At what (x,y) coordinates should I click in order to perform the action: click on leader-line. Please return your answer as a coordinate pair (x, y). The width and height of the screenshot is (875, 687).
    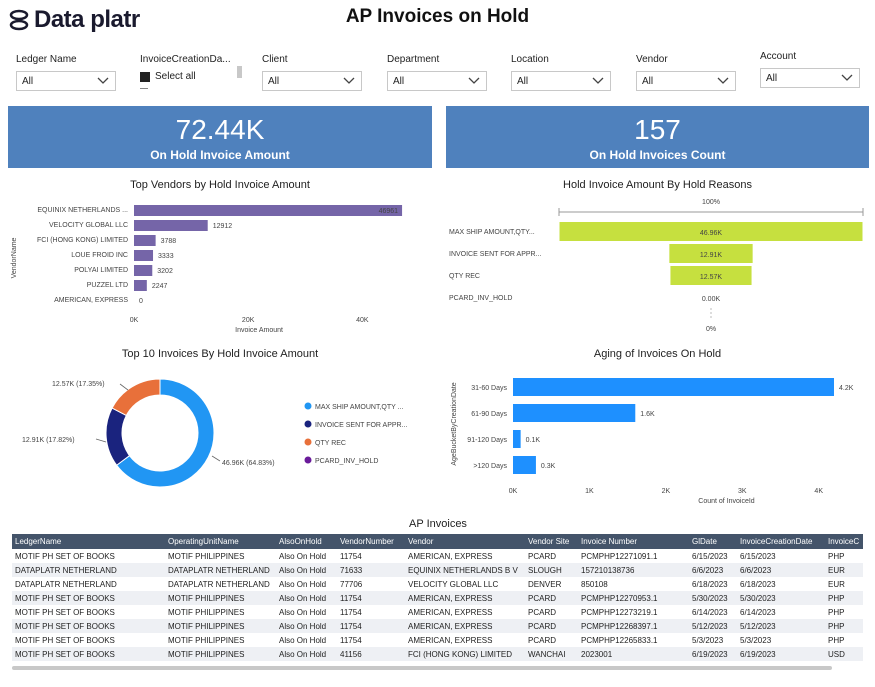
    Looking at the image, I should click on (101, 440).